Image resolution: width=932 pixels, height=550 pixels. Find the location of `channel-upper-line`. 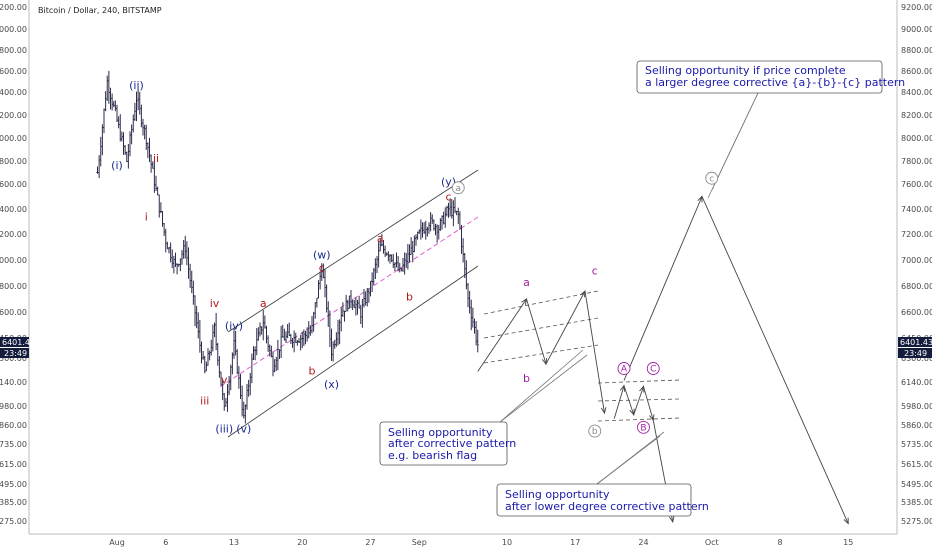

channel-upper-line is located at coordinates (353, 251).